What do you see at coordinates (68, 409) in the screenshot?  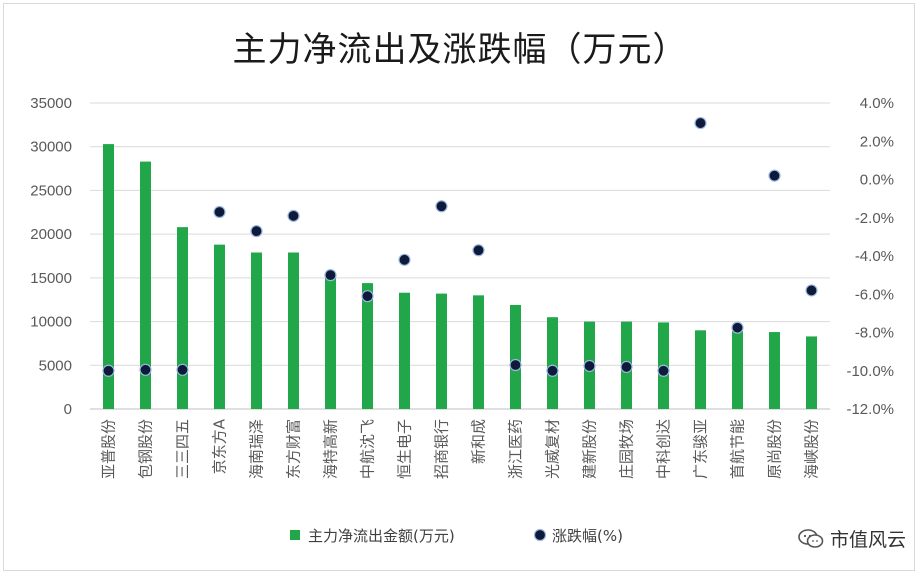 I see `left-tick-label: 0` at bounding box center [68, 409].